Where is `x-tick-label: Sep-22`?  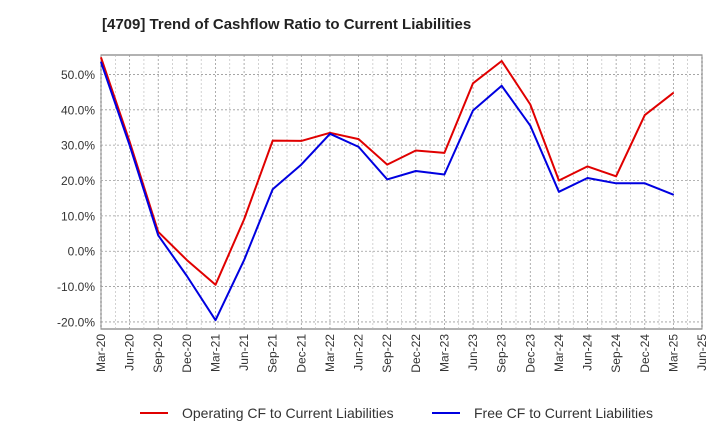 x-tick-label: Sep-22 is located at coordinates (387, 353).